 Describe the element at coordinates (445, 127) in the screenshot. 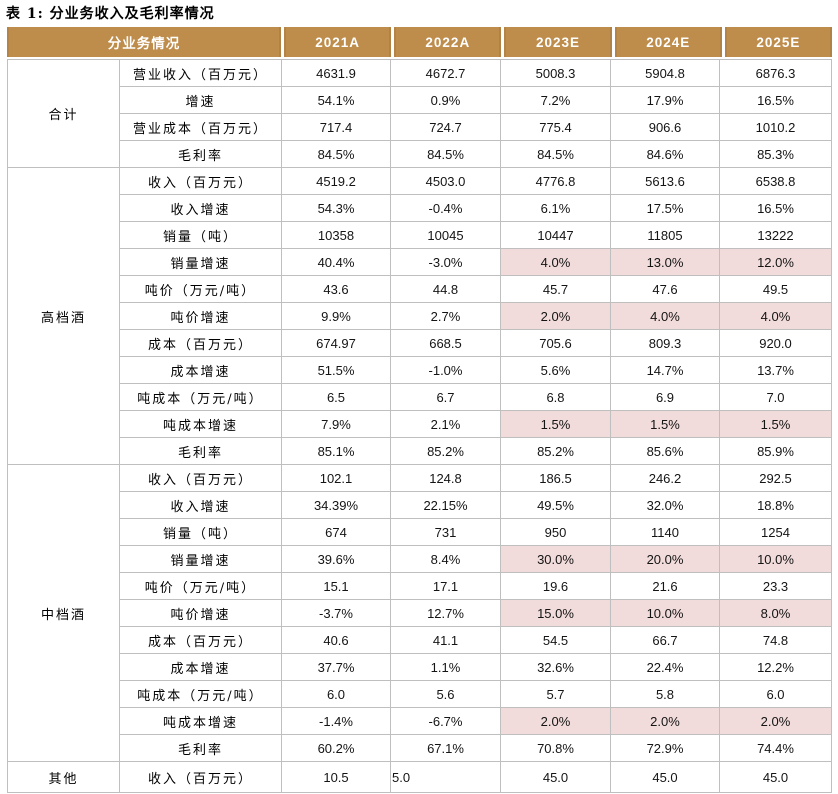

I see `value-cell: 724.7` at that location.